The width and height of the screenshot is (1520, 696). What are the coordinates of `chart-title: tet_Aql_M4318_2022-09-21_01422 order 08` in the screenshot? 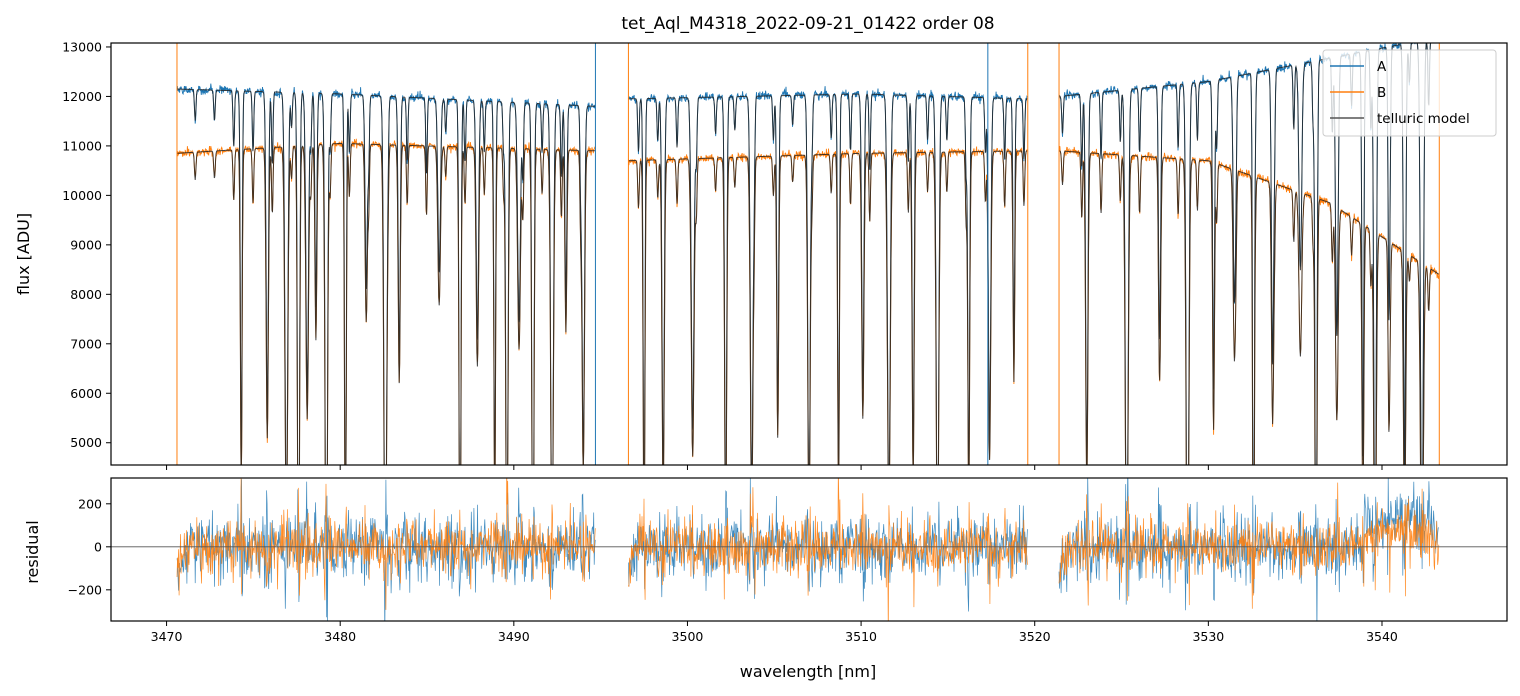 It's located at (807, 24).